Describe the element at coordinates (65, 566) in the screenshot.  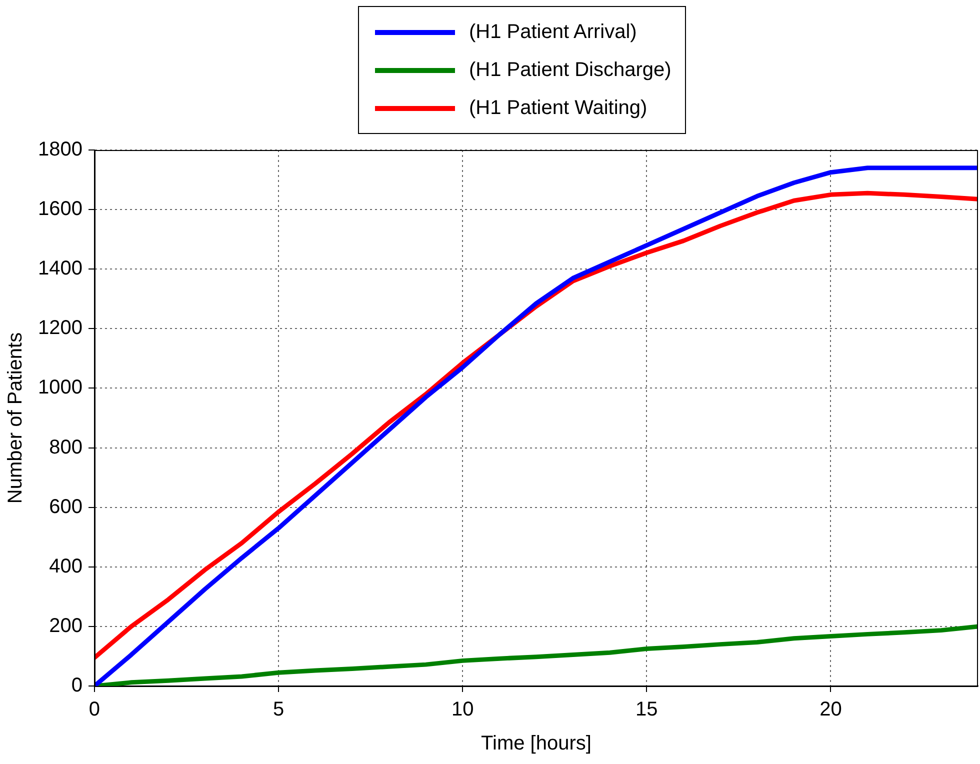
I see `y-tick-label: 400` at that location.